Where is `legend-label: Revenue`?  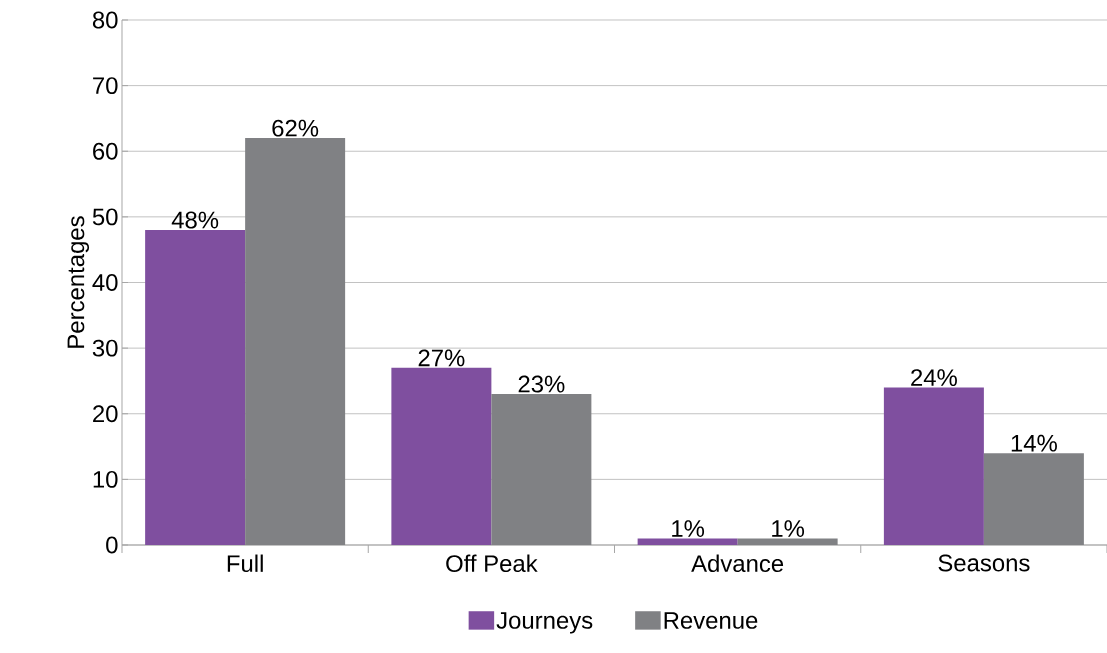 legend-label: Revenue is located at coordinates (711, 620).